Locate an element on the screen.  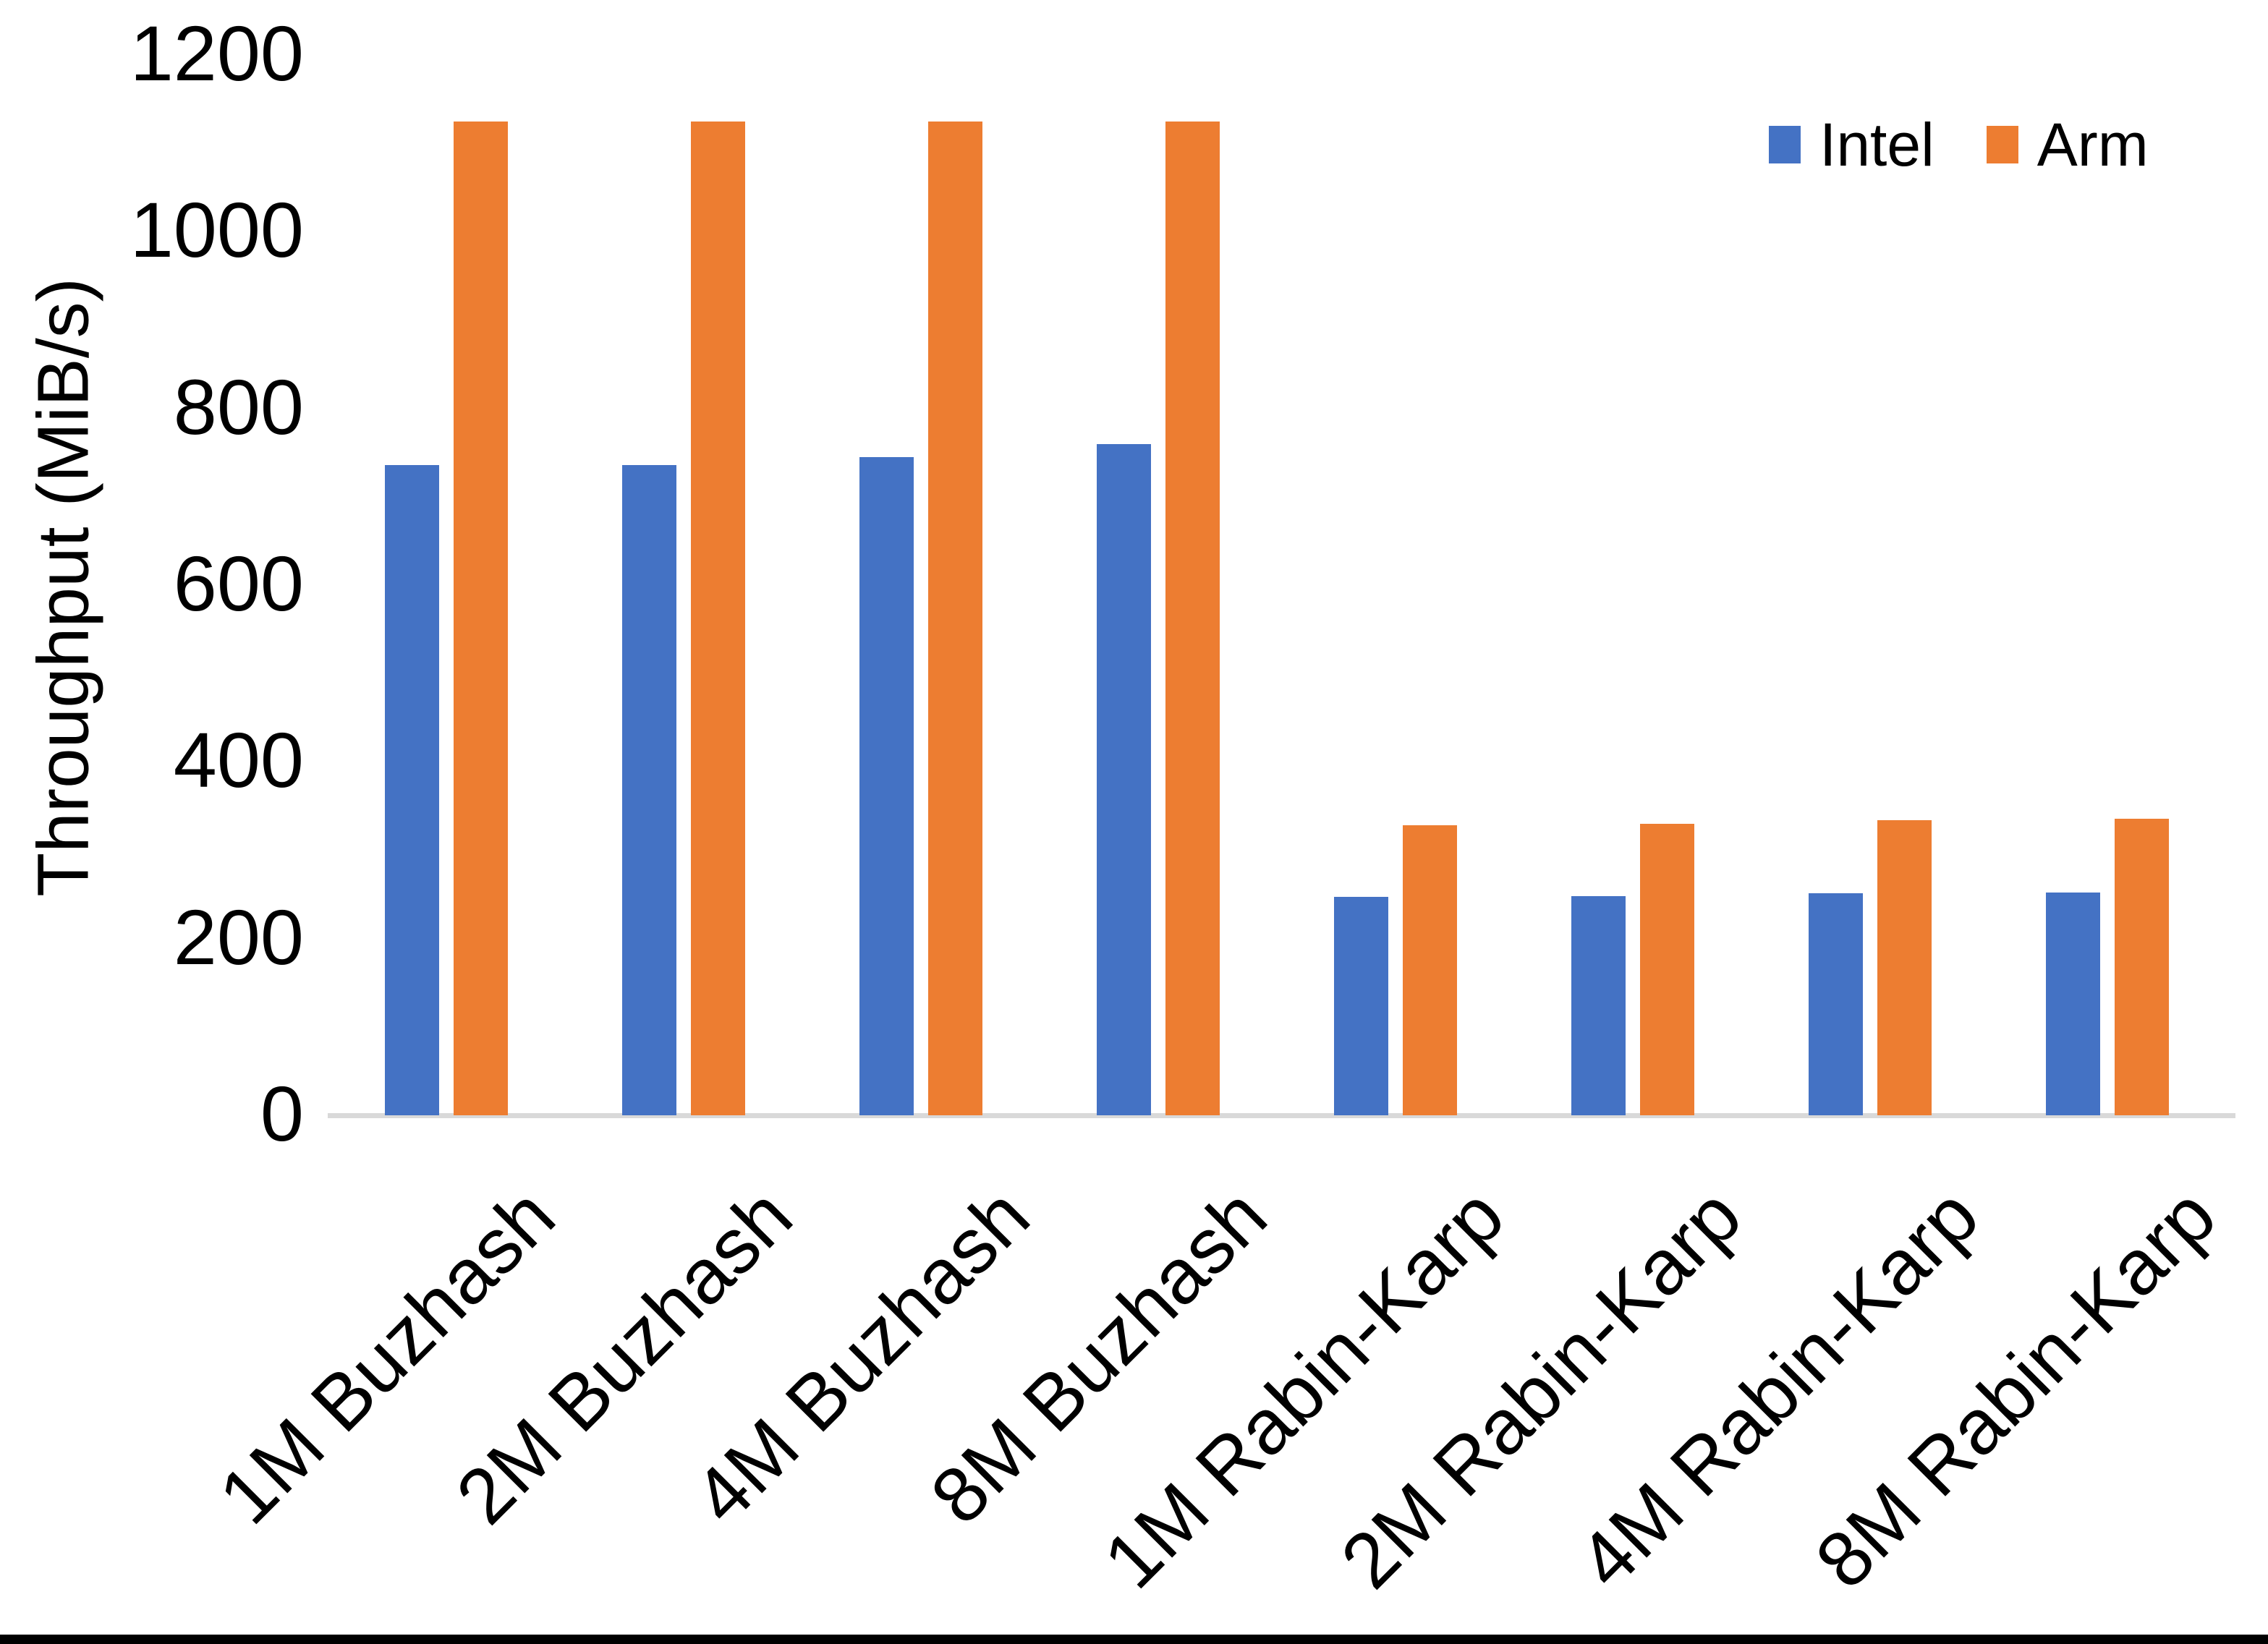
legend-swatch-intel is located at coordinates (1785, 144).